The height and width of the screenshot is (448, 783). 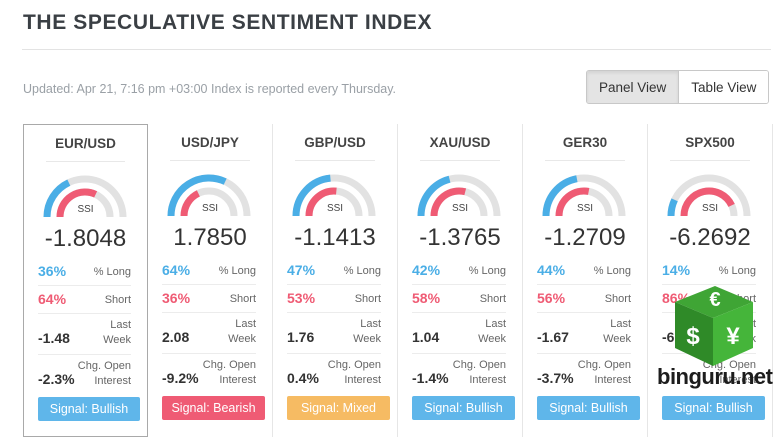 What do you see at coordinates (585, 142) in the screenshot?
I see `pair-name: GER30` at bounding box center [585, 142].